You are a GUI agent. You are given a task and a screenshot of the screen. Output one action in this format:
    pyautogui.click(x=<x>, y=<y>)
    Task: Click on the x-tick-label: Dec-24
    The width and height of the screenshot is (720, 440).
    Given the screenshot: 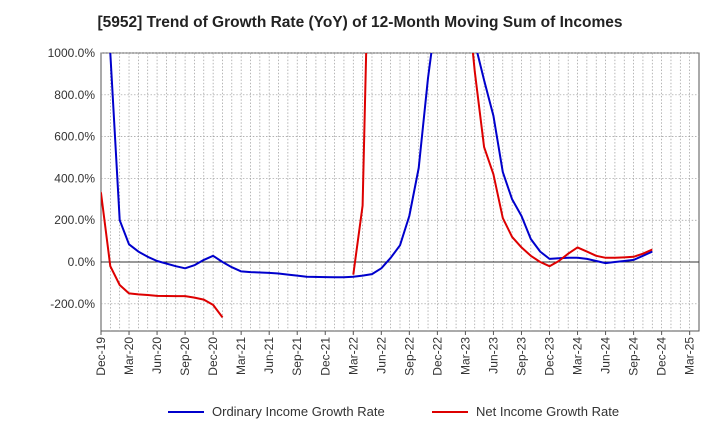 What is the action you would take?
    pyautogui.click(x=662, y=356)
    